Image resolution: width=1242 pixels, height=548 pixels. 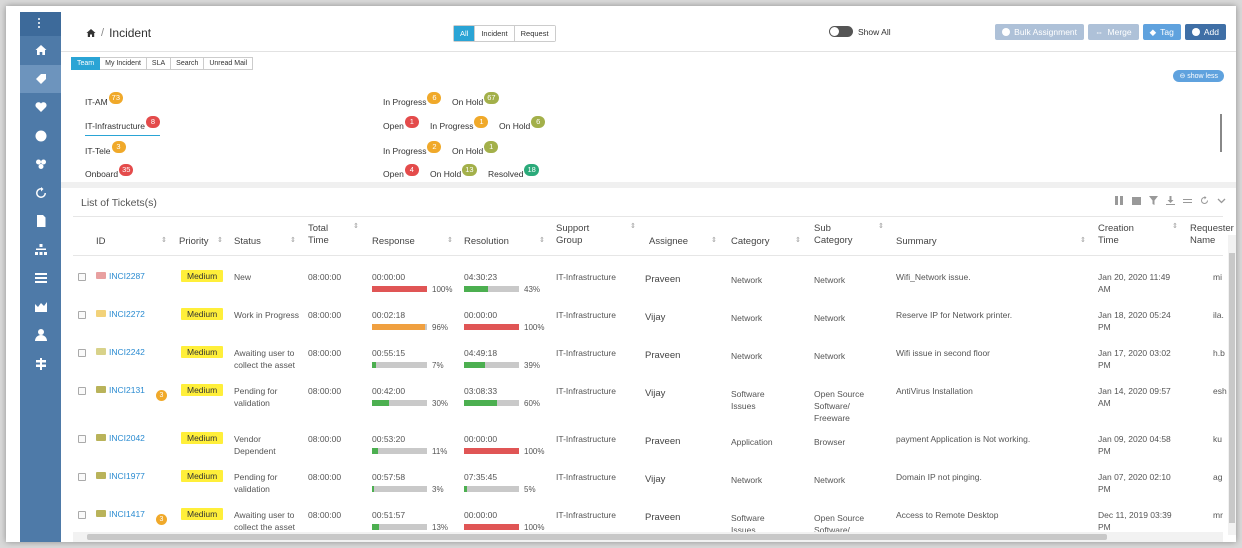 I want to click on status-count: On Hold 6, so click(x=522, y=124).